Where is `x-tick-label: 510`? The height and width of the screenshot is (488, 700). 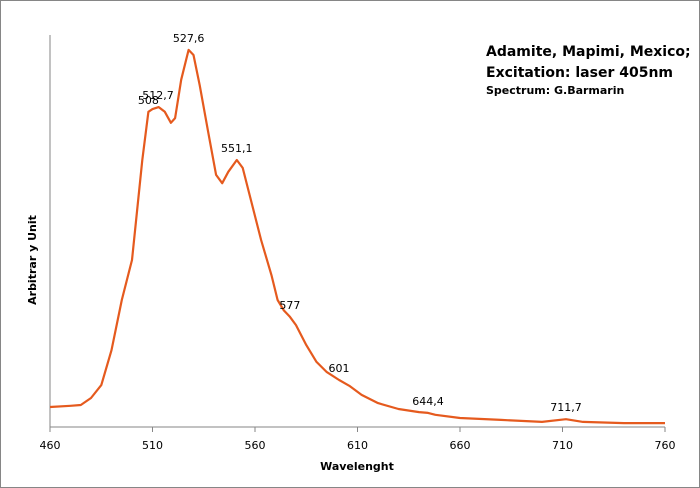 x-tick-label: 510 is located at coordinates (152, 445).